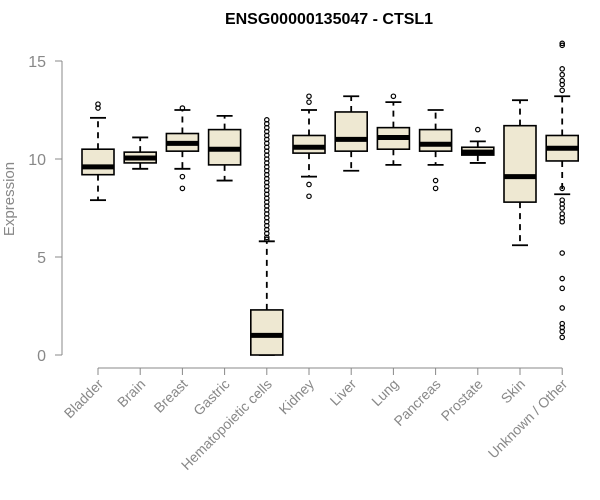 The width and height of the screenshot is (600, 500). I want to click on x-tick-label: Unknown / Other, so click(528, 419).